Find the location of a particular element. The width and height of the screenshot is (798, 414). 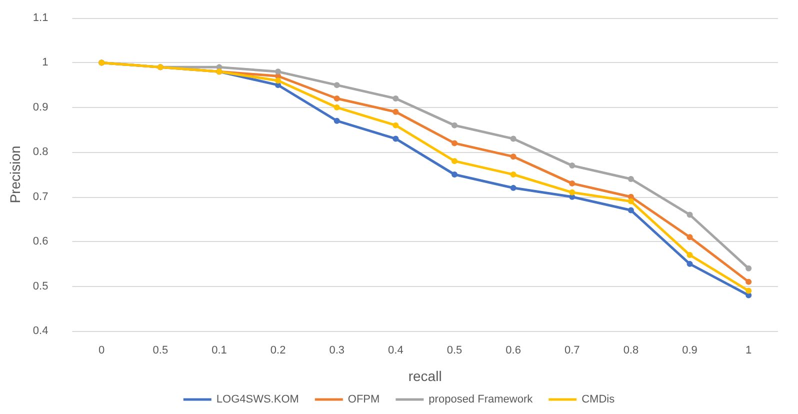

x-tick-label: 0 is located at coordinates (101, 350).